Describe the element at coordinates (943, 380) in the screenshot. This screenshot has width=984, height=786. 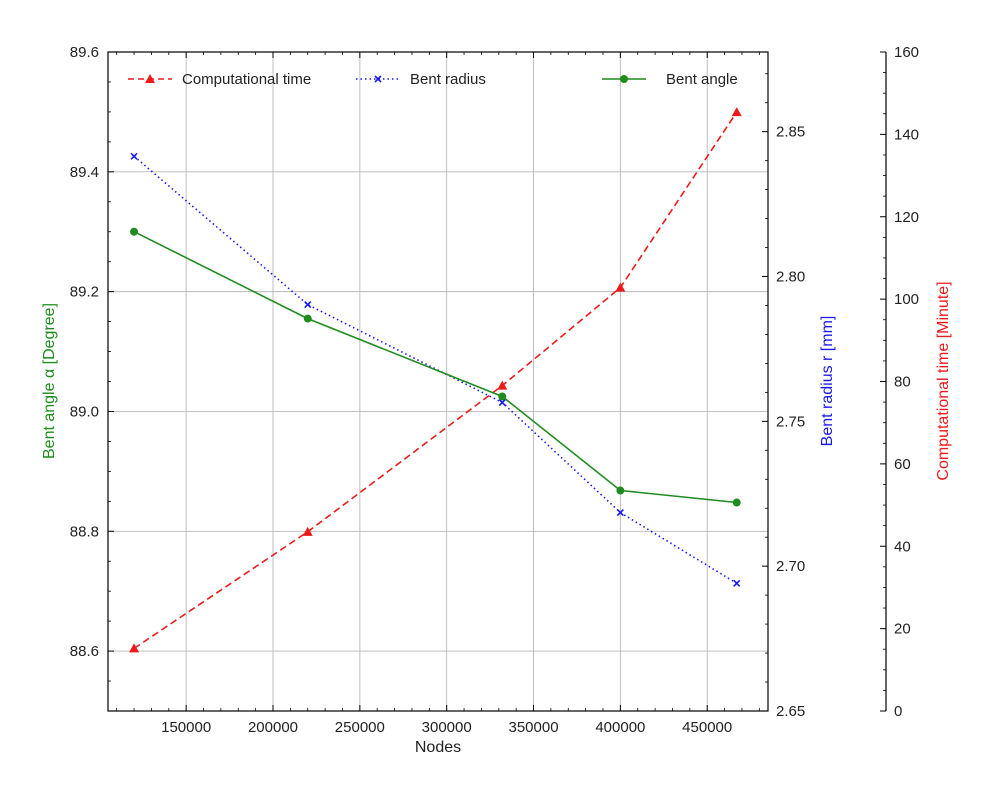
I see `outer-right-axis-title: Computational time [Minute]` at that location.